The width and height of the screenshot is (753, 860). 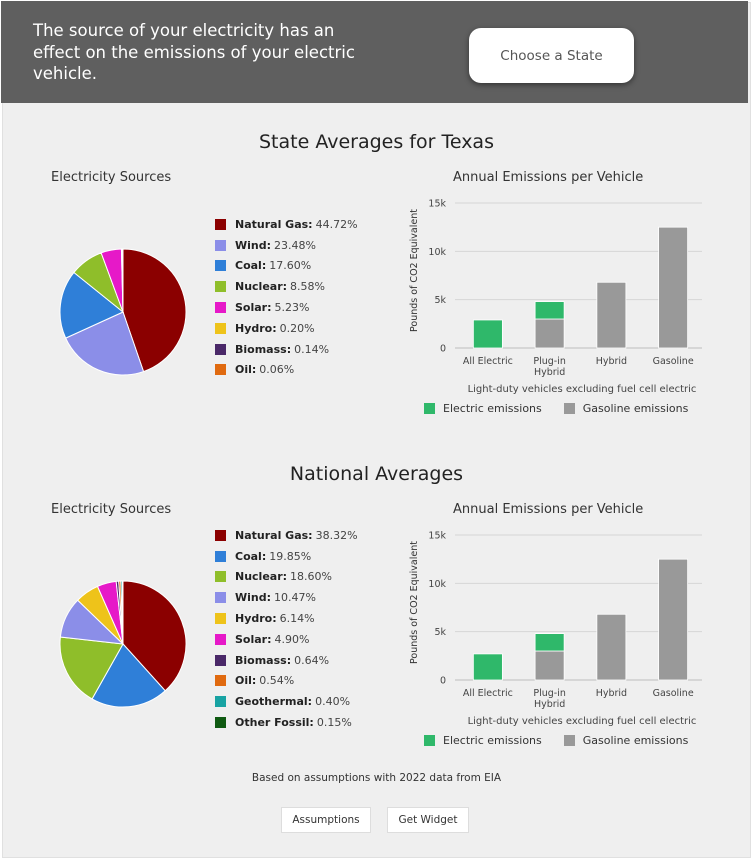 What do you see at coordinates (286, 370) in the screenshot?
I see `legend-item-oil: Oil: 0.06%` at bounding box center [286, 370].